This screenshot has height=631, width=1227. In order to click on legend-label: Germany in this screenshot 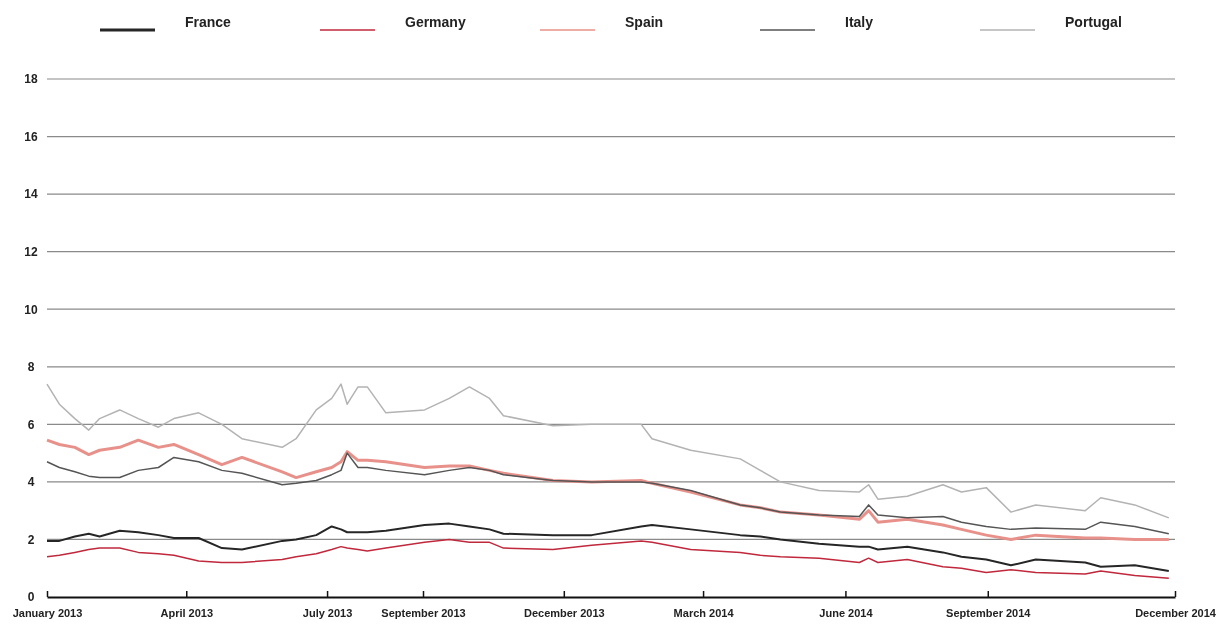, I will do `click(435, 22)`.